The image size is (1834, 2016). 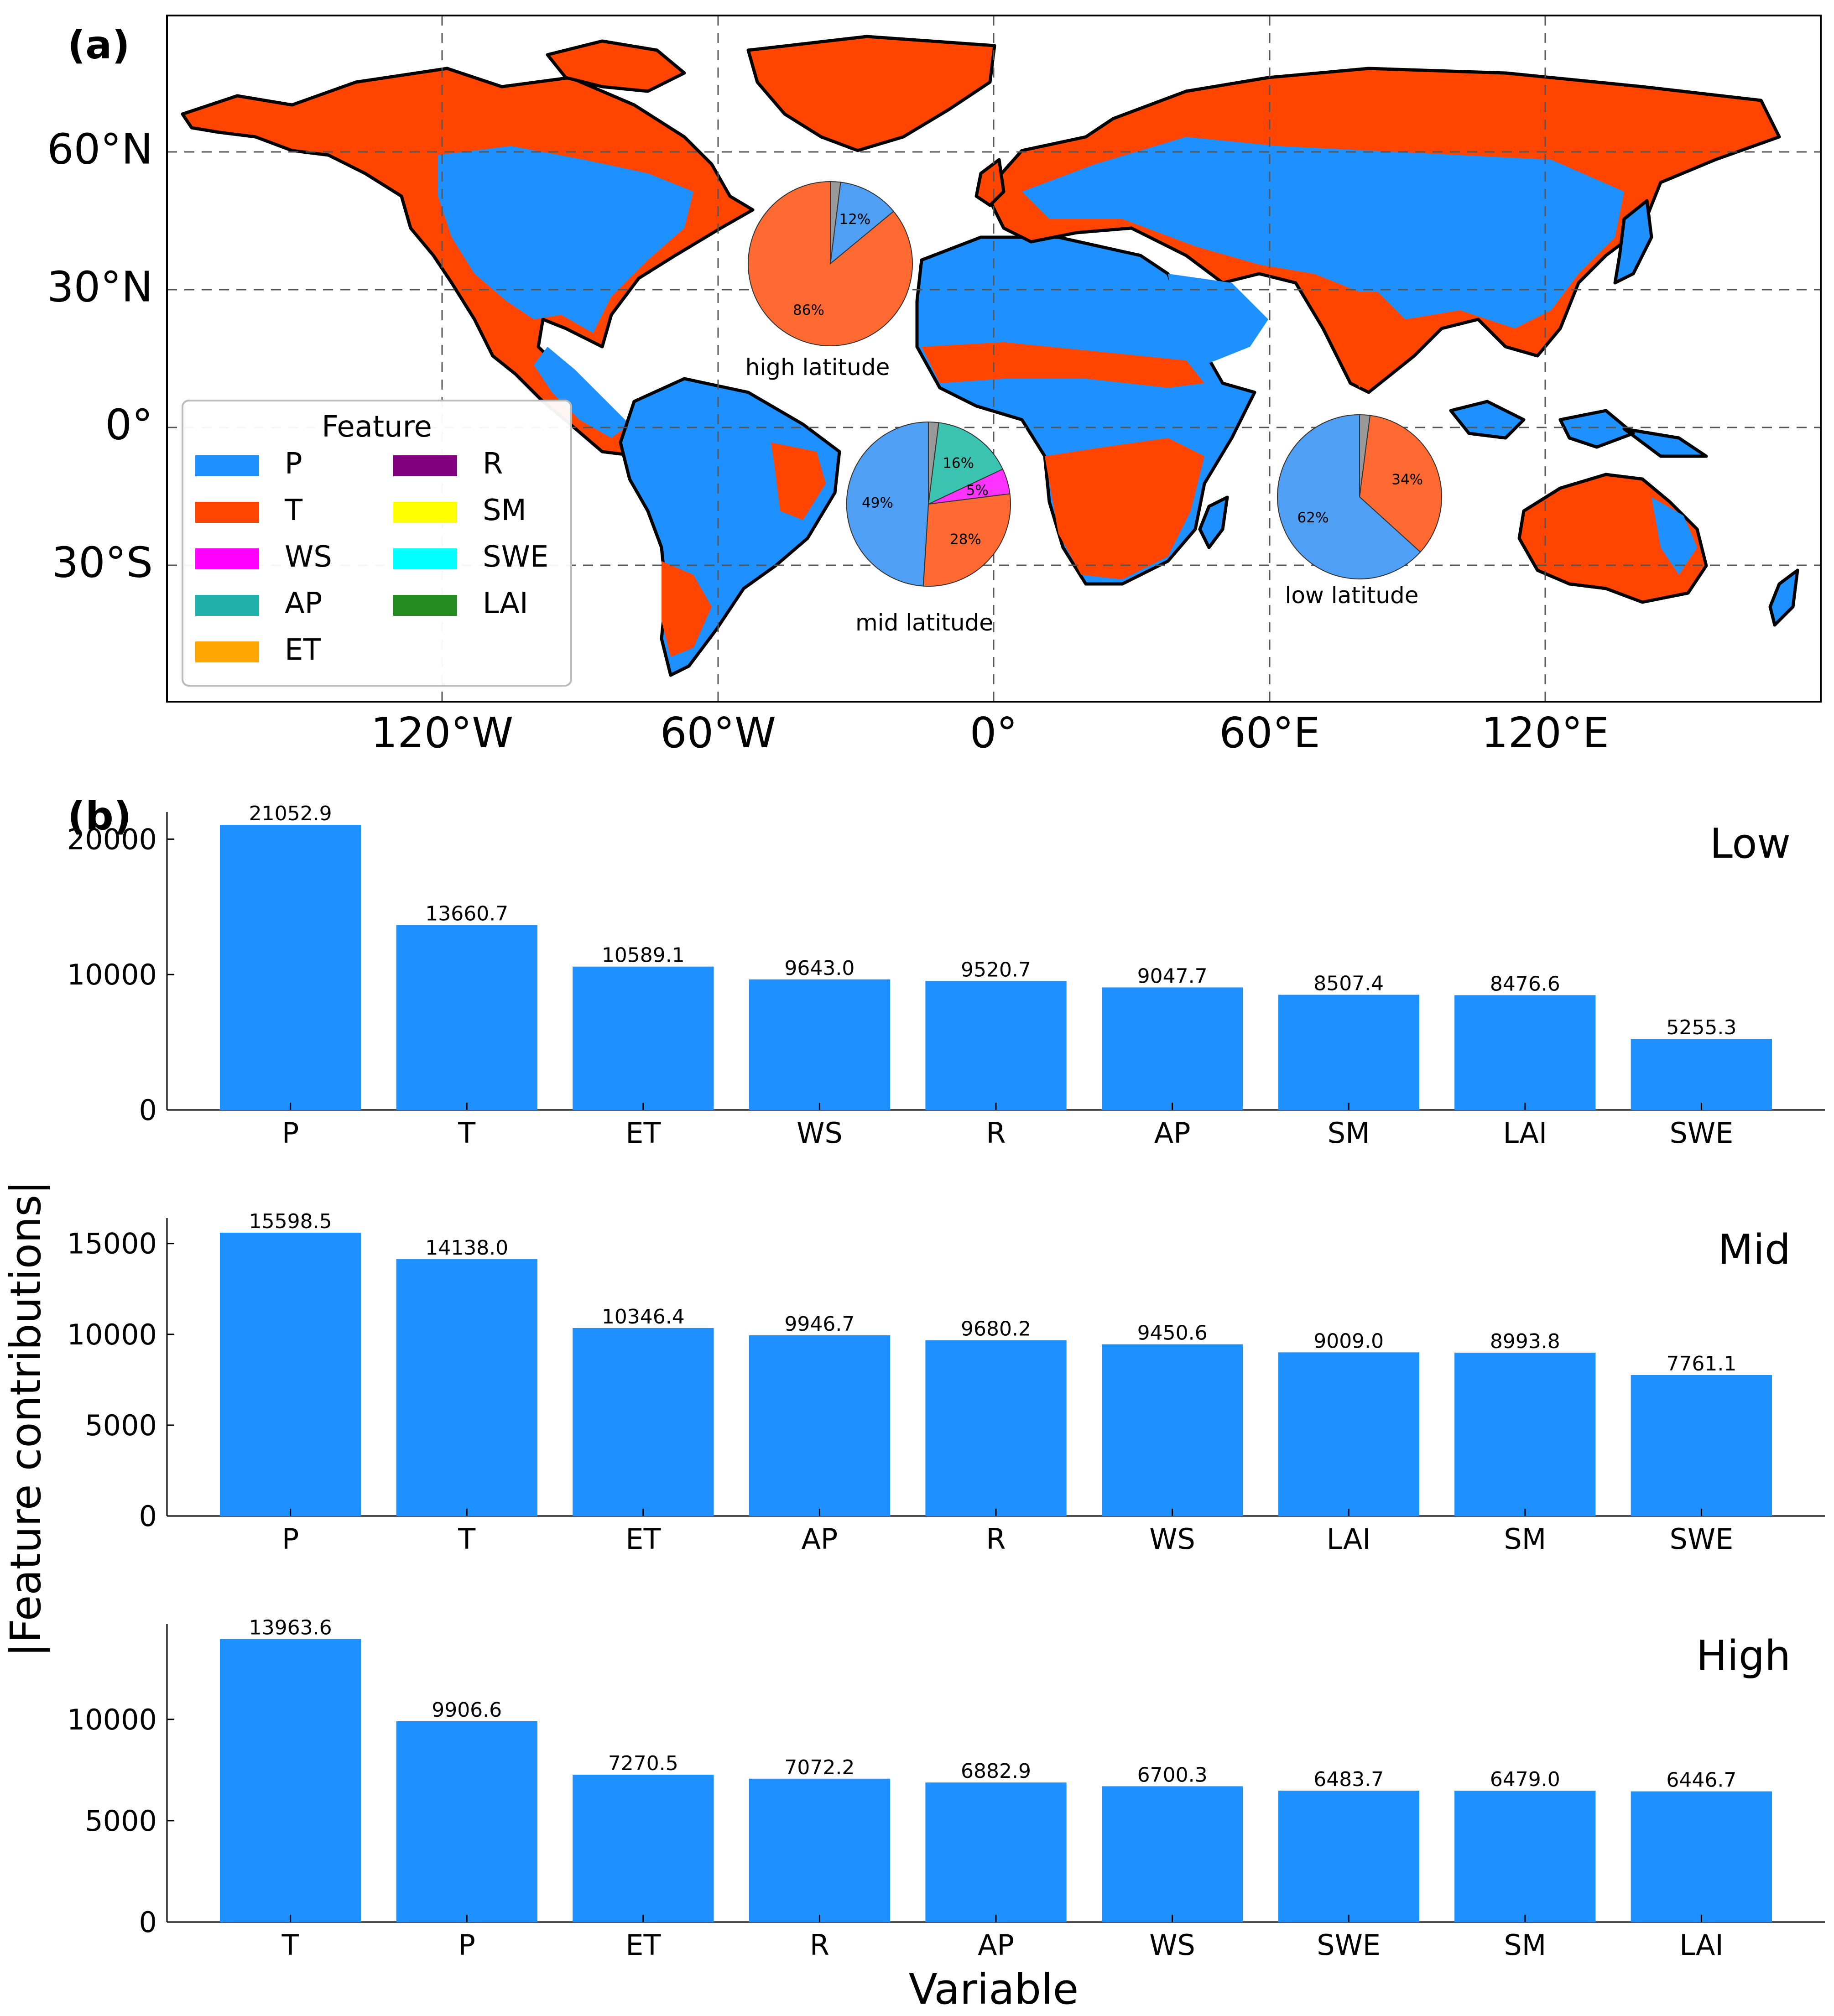 What do you see at coordinates (506, 603) in the screenshot?
I see `legend-label-lai: LAI` at bounding box center [506, 603].